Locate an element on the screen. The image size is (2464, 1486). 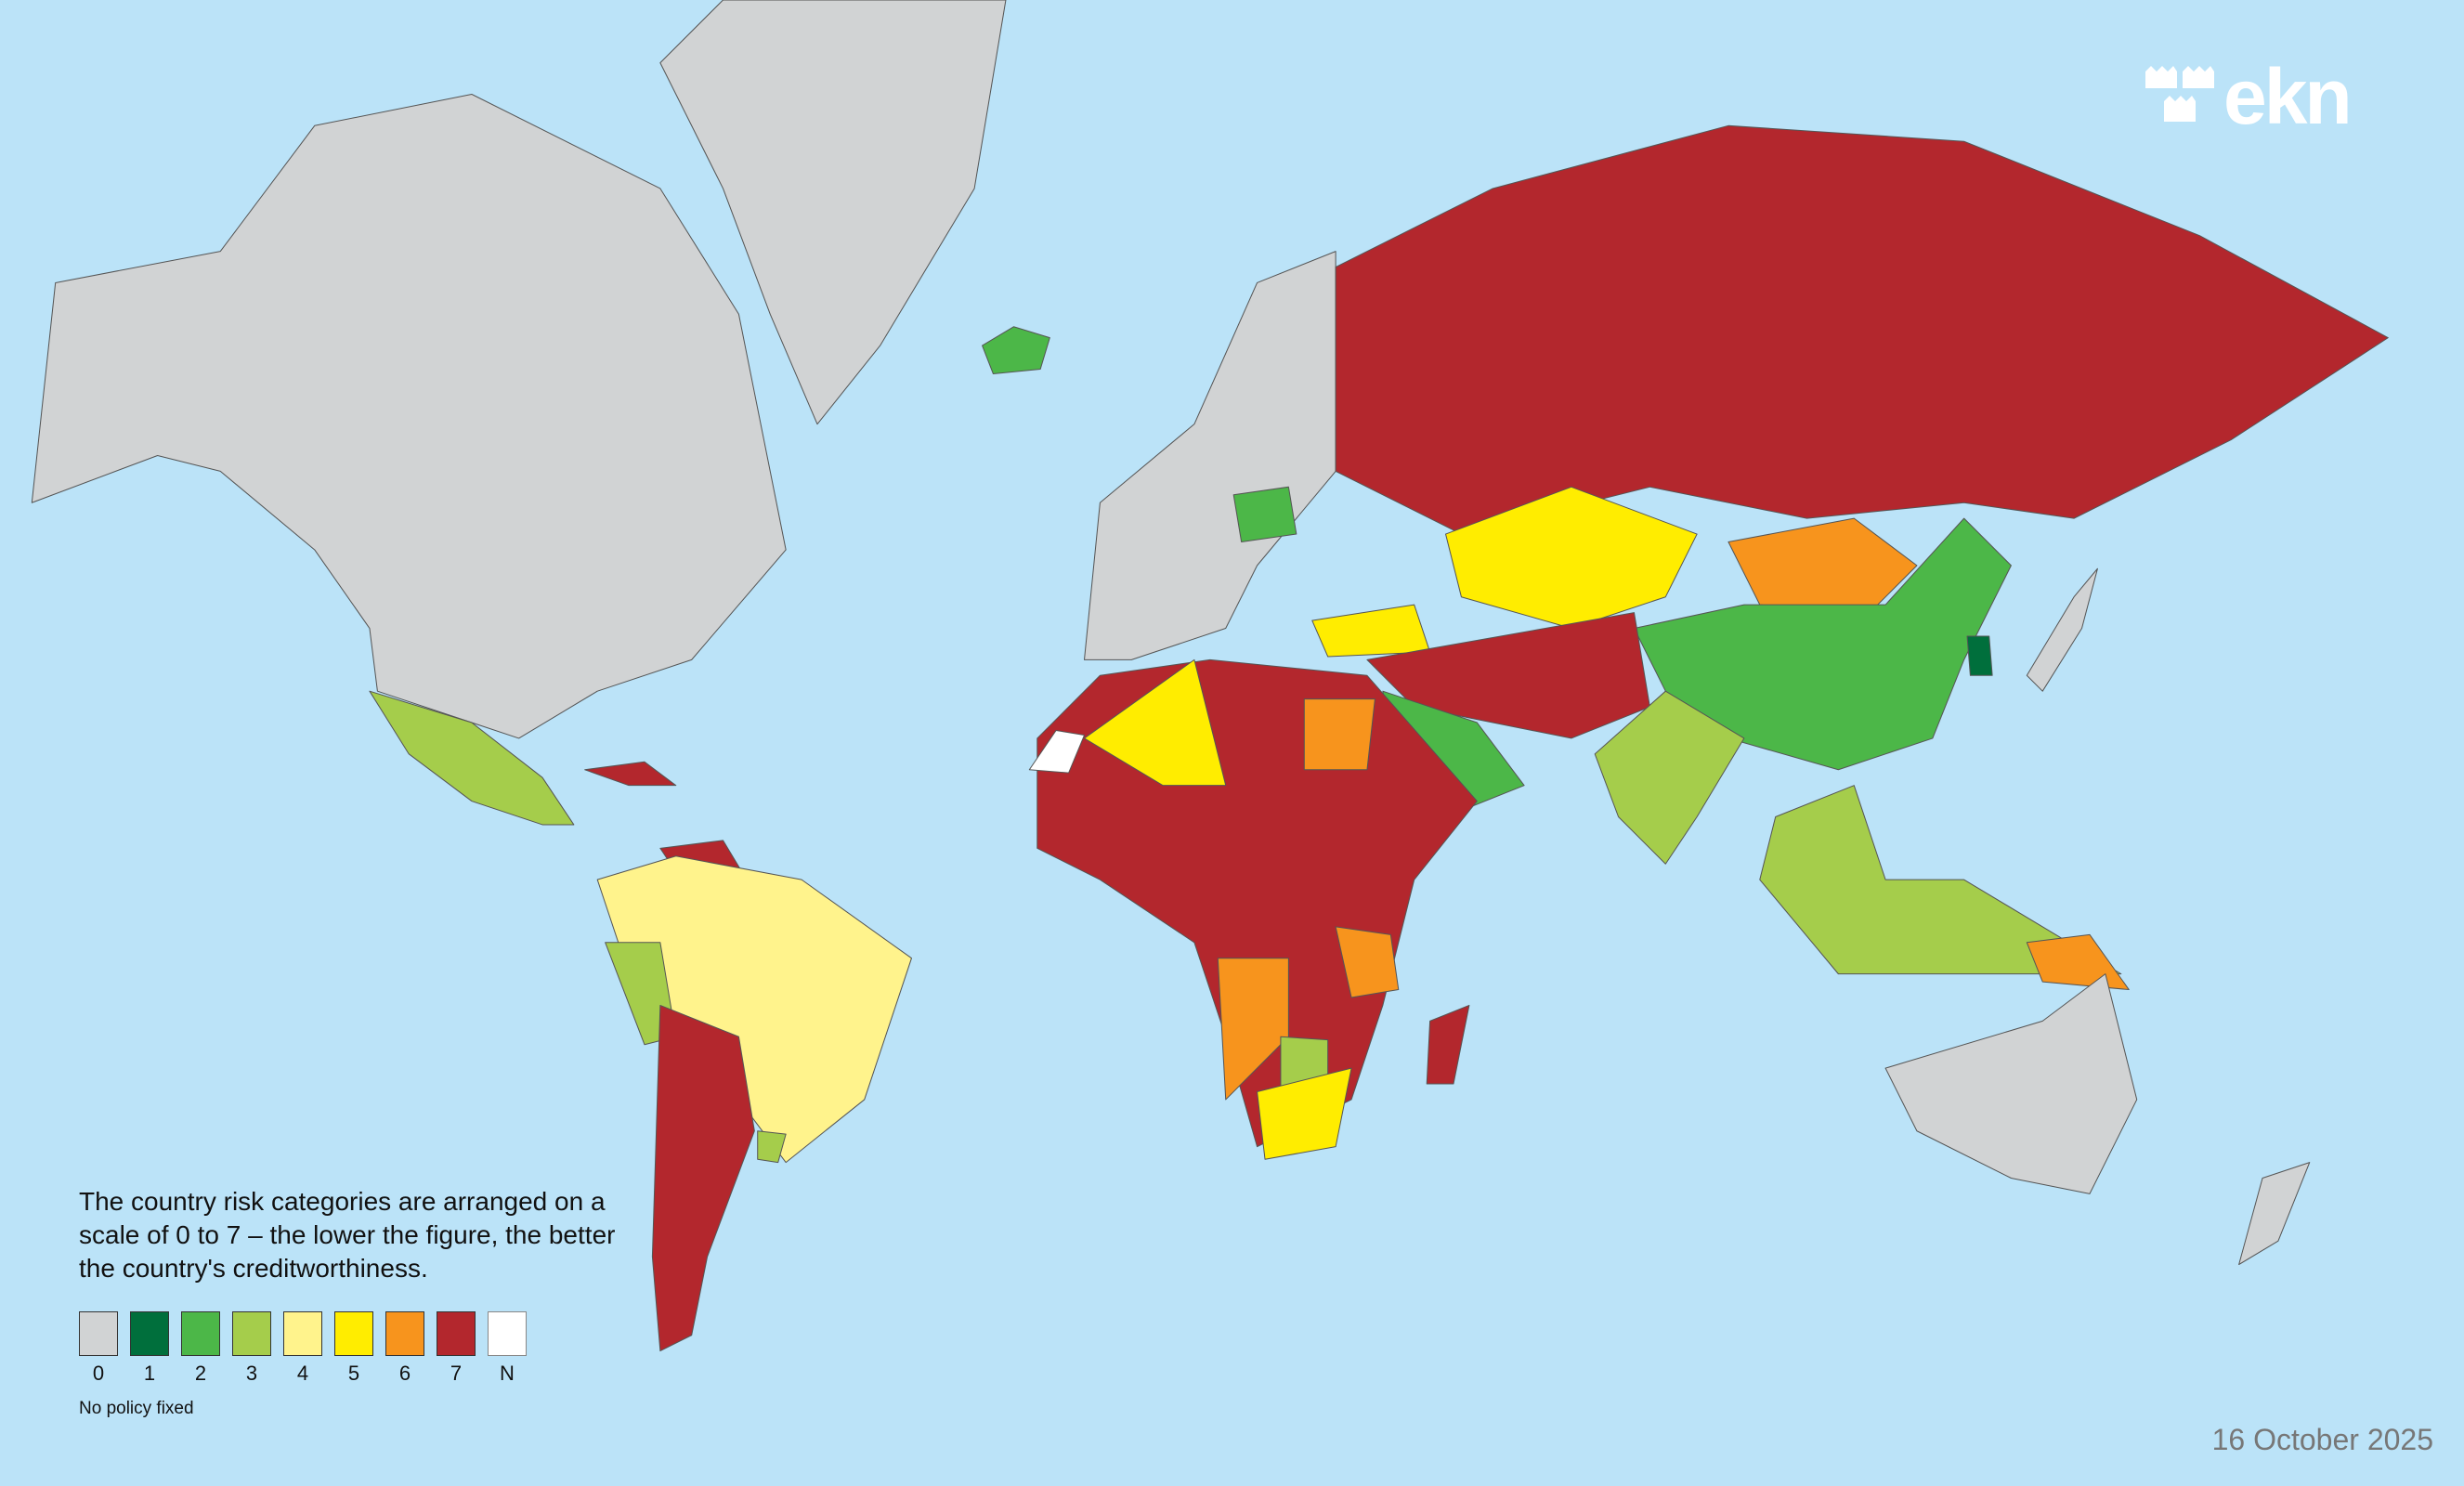
region-iceland is located at coordinates (1016, 350).